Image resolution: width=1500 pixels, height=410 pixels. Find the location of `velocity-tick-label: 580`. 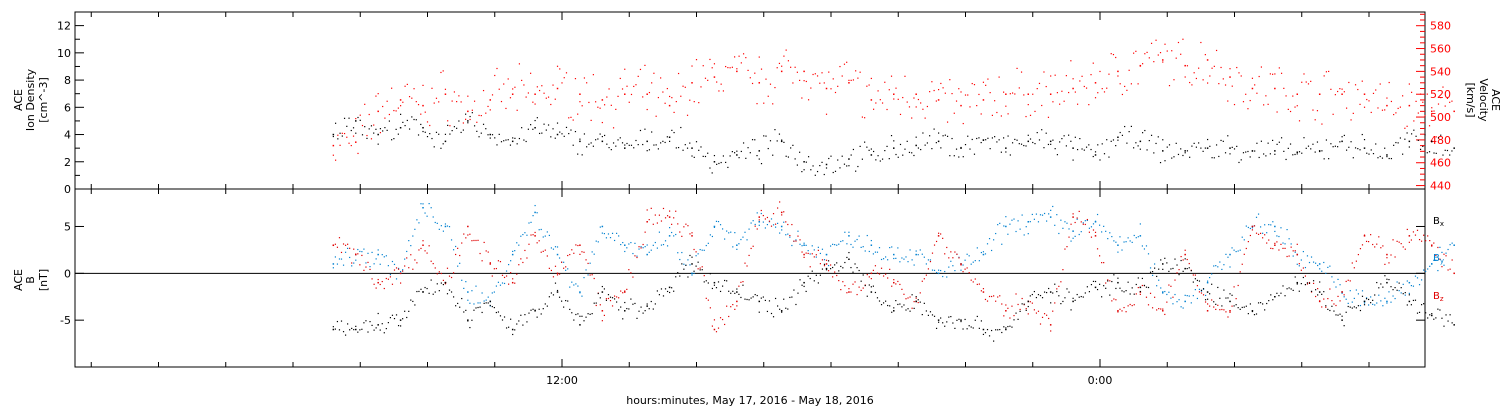

velocity-tick-label: 580 is located at coordinates (1440, 26).